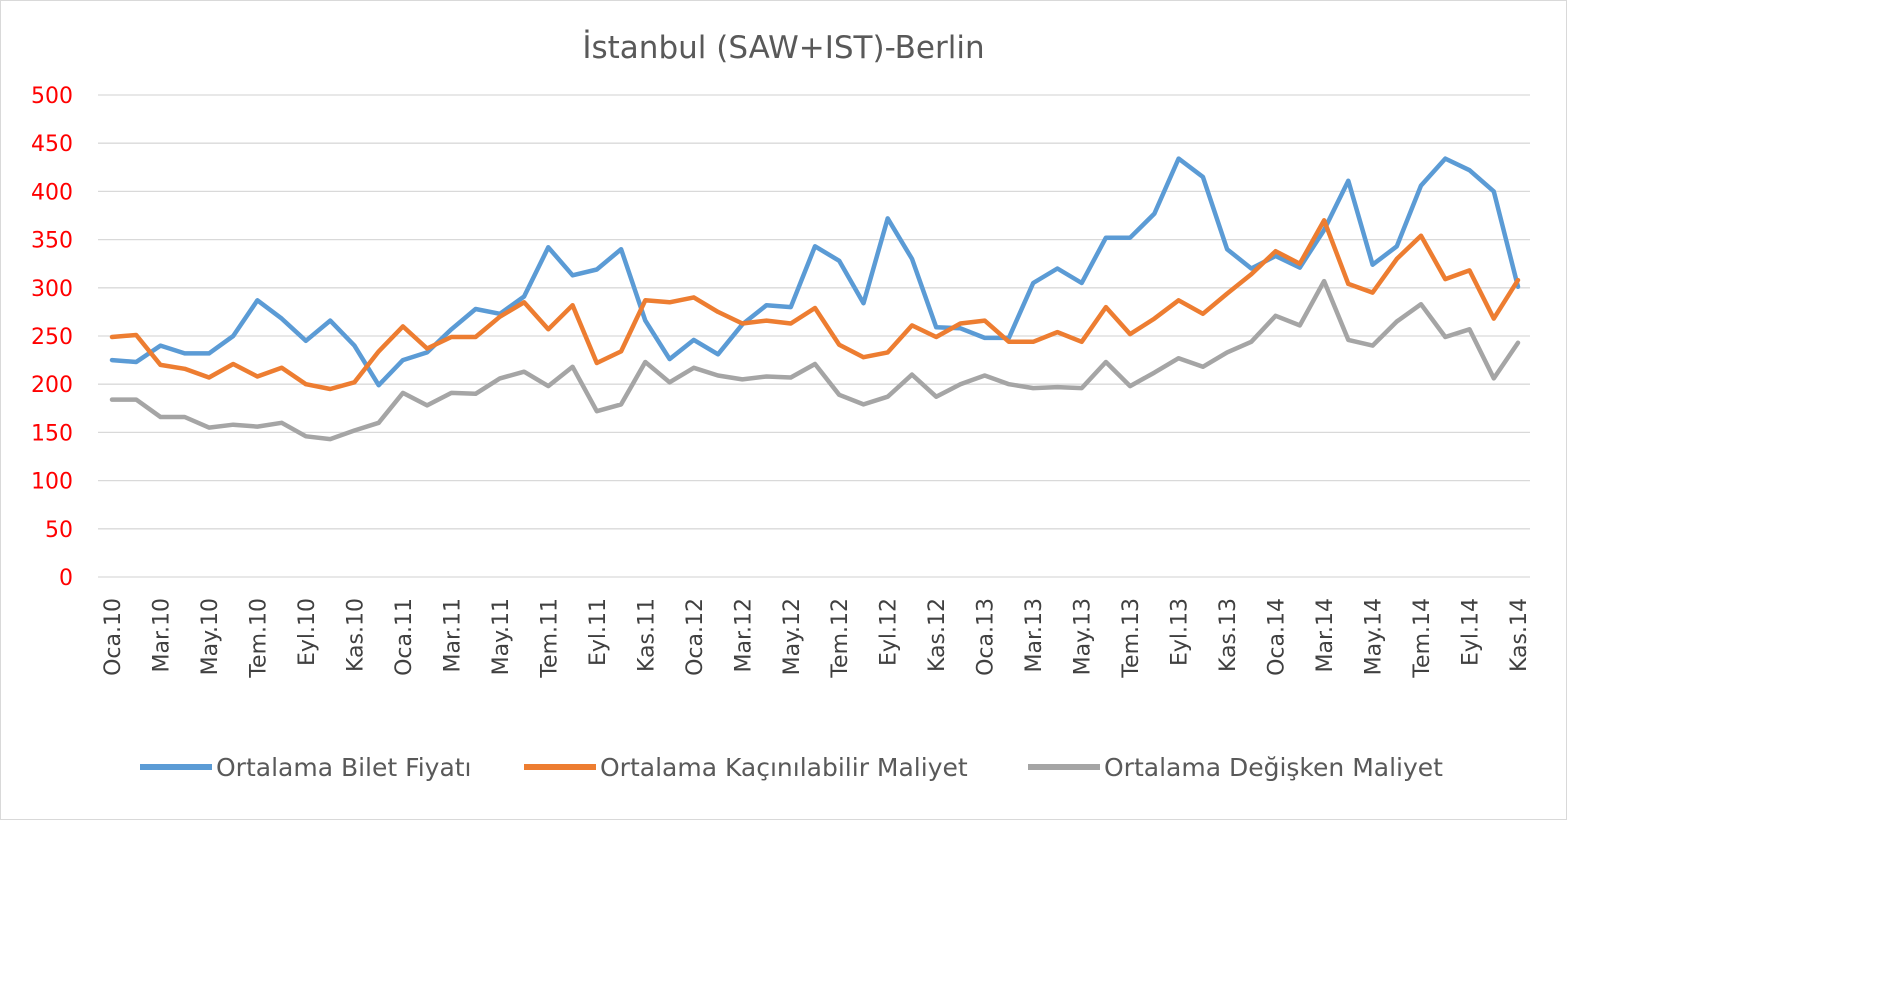 Image resolution: width=1894 pixels, height=990 pixels. What do you see at coordinates (452, 635) in the screenshot?
I see `x-tick-label: Mar.11` at bounding box center [452, 635].